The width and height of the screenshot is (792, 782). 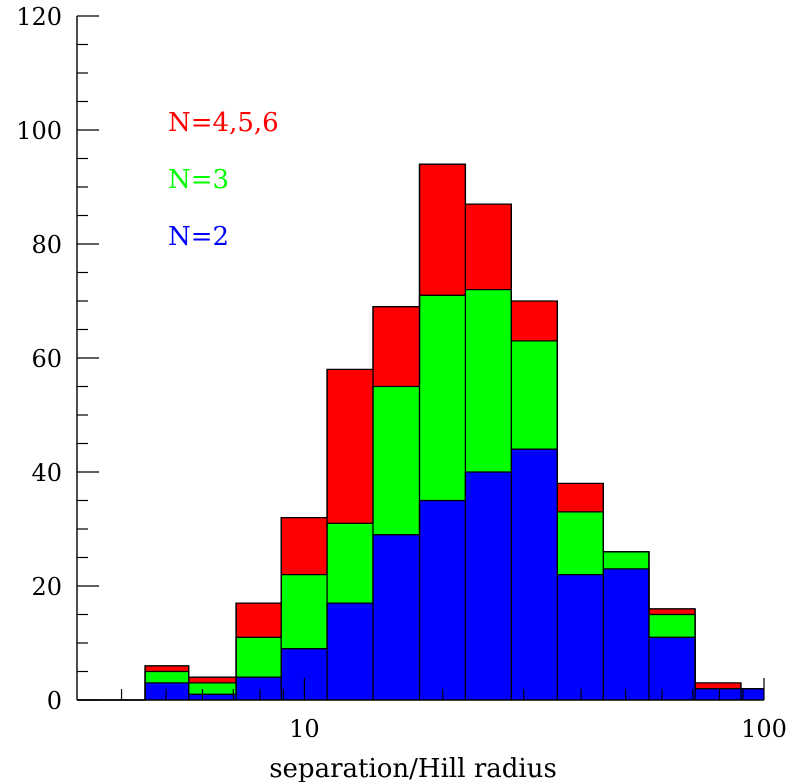 What do you see at coordinates (46, 473) in the screenshot?
I see `y-tick-label: 40` at bounding box center [46, 473].